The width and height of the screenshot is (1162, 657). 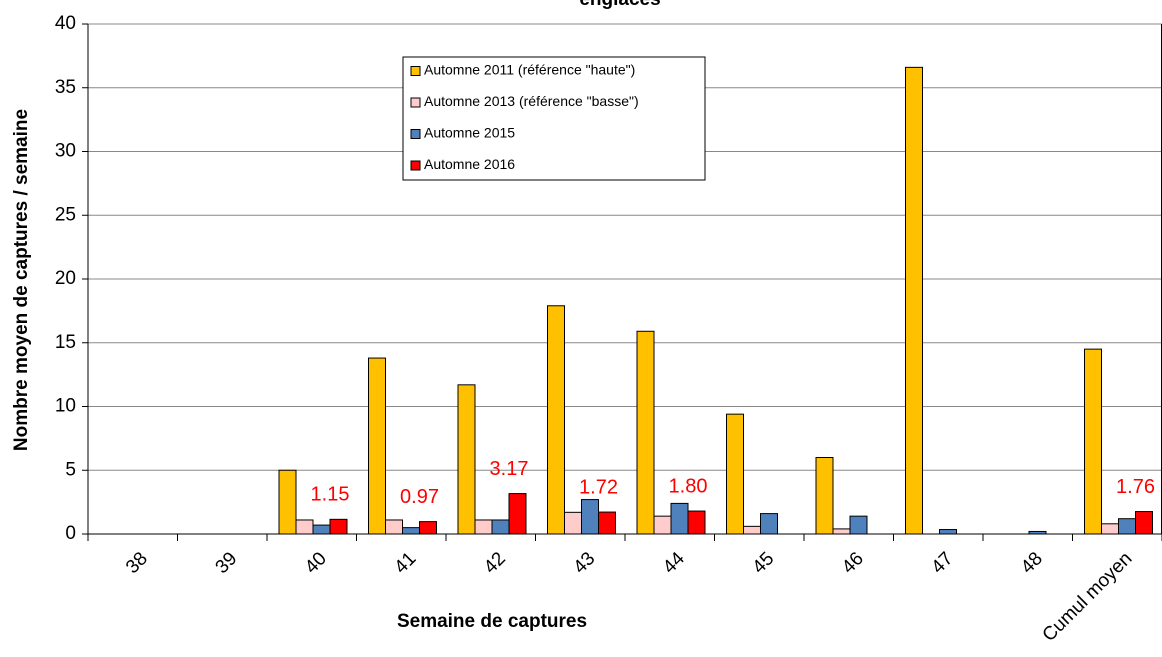 What do you see at coordinates (469, 164) in the screenshot?
I see `legend-label: Automne 2016` at bounding box center [469, 164].